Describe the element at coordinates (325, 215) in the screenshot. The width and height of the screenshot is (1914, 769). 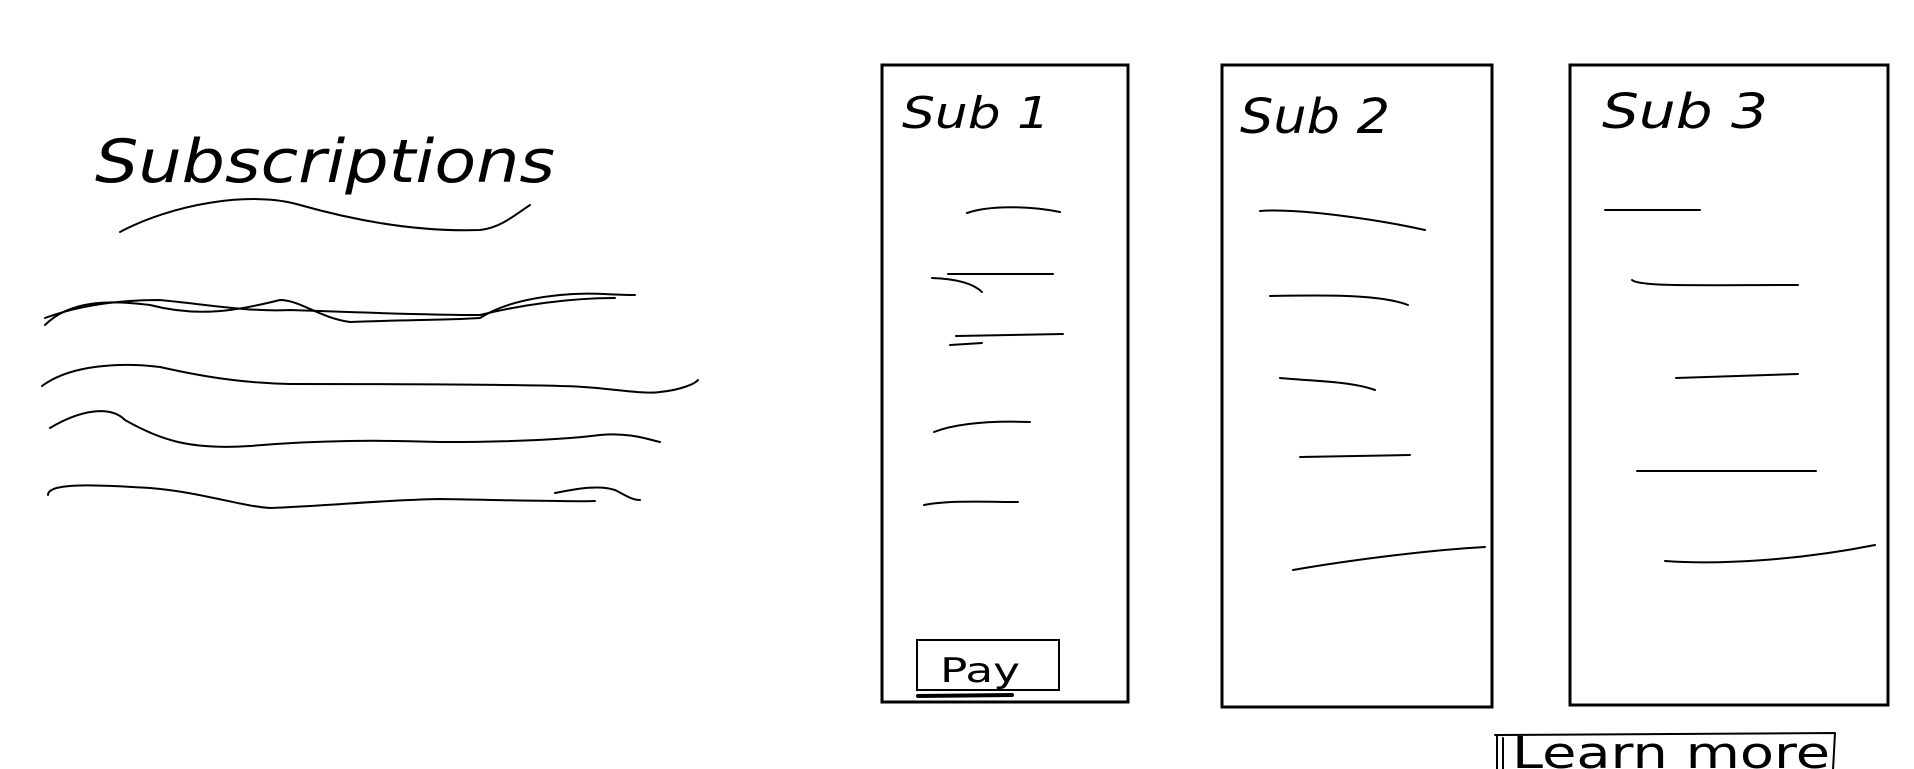
I see `title-underline` at that location.